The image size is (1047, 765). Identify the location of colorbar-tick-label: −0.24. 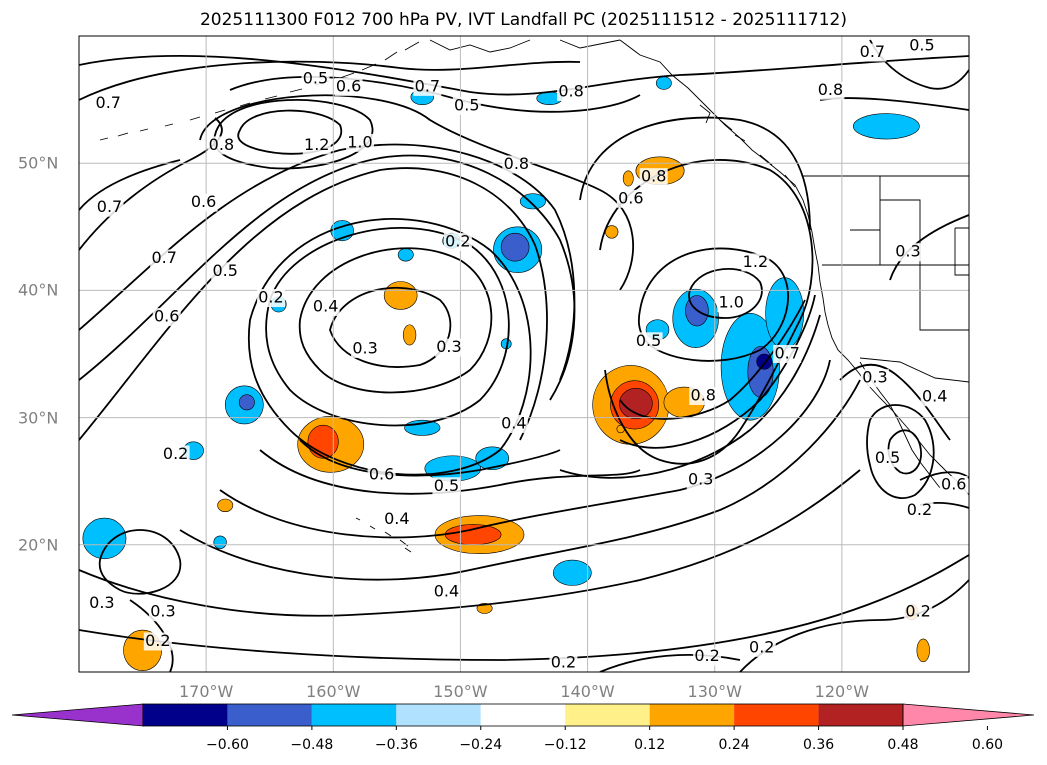
(481, 745).